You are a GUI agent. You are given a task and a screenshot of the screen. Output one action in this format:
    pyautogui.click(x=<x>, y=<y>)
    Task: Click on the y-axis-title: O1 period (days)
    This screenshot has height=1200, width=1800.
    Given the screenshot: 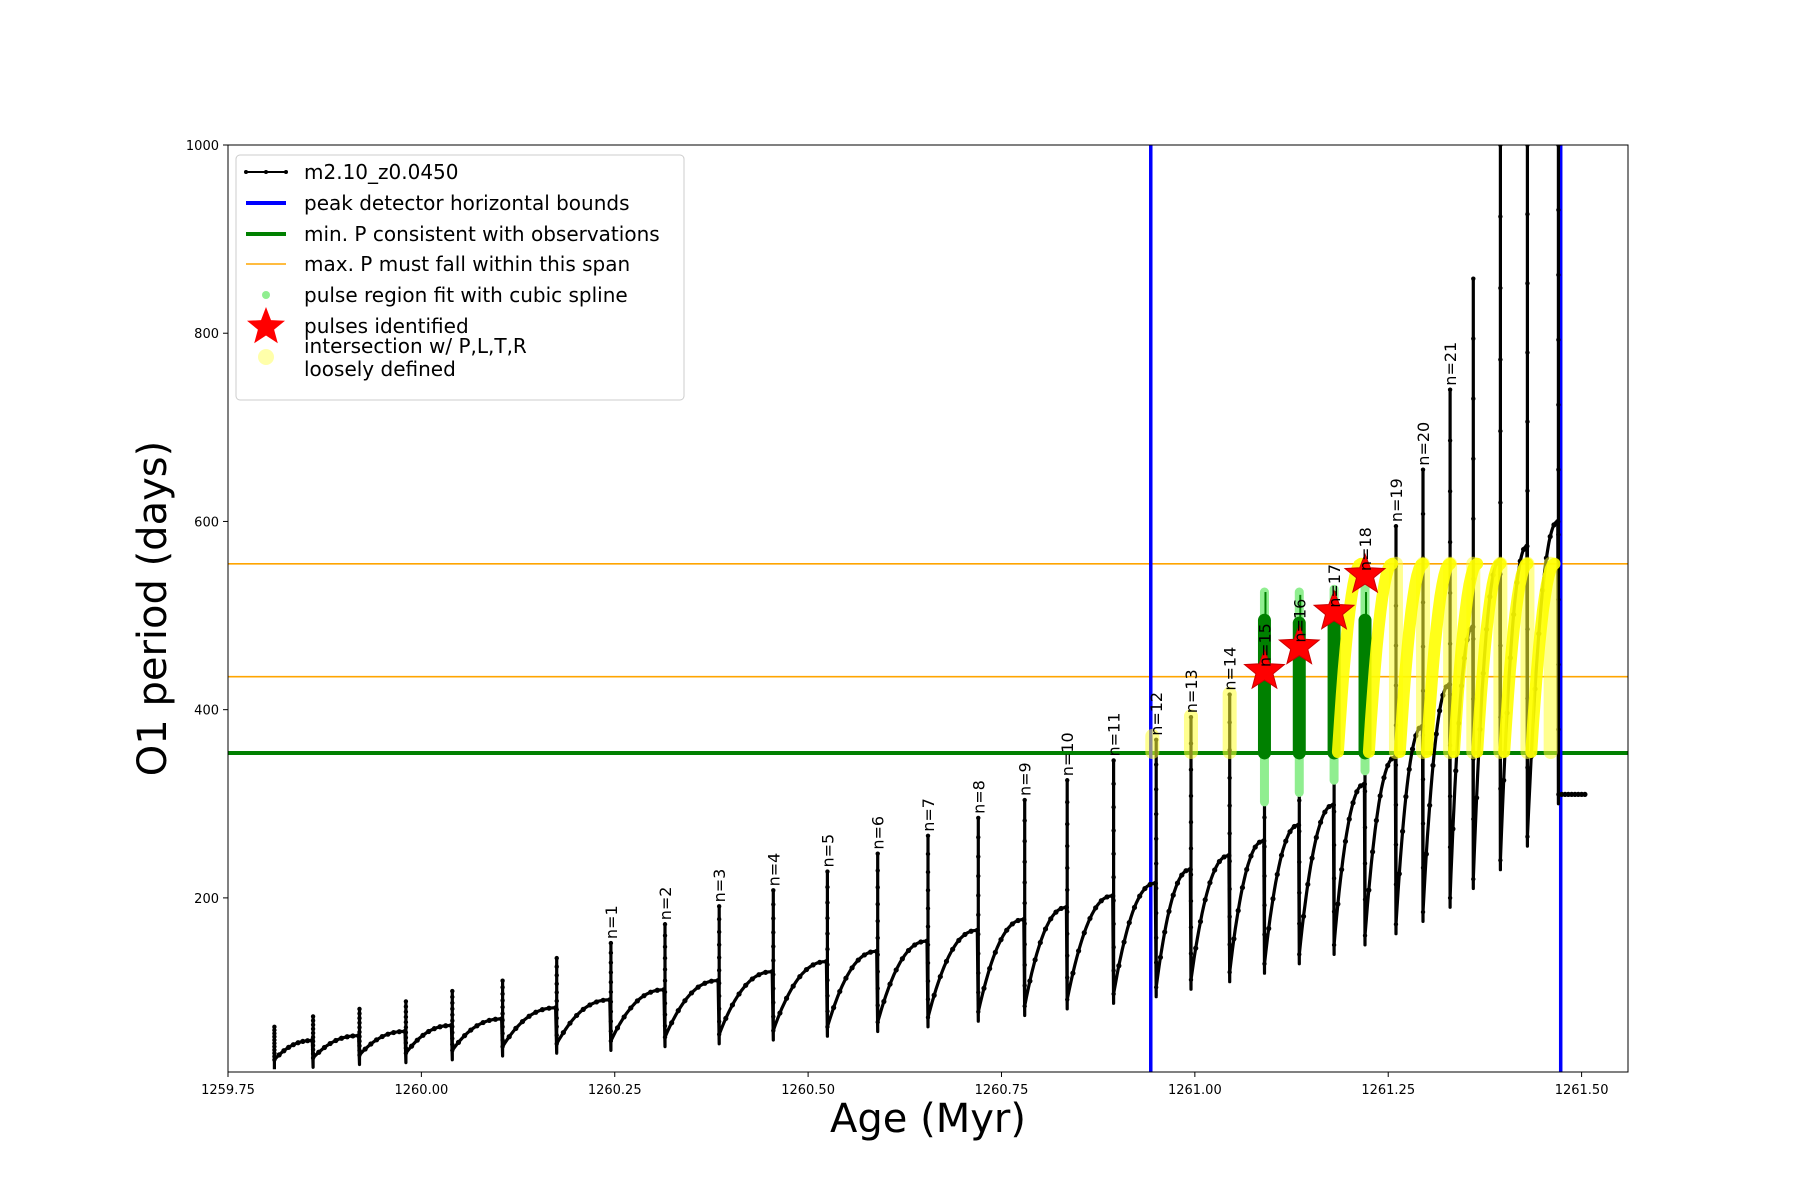 What is the action you would take?
    pyautogui.click(x=153, y=608)
    